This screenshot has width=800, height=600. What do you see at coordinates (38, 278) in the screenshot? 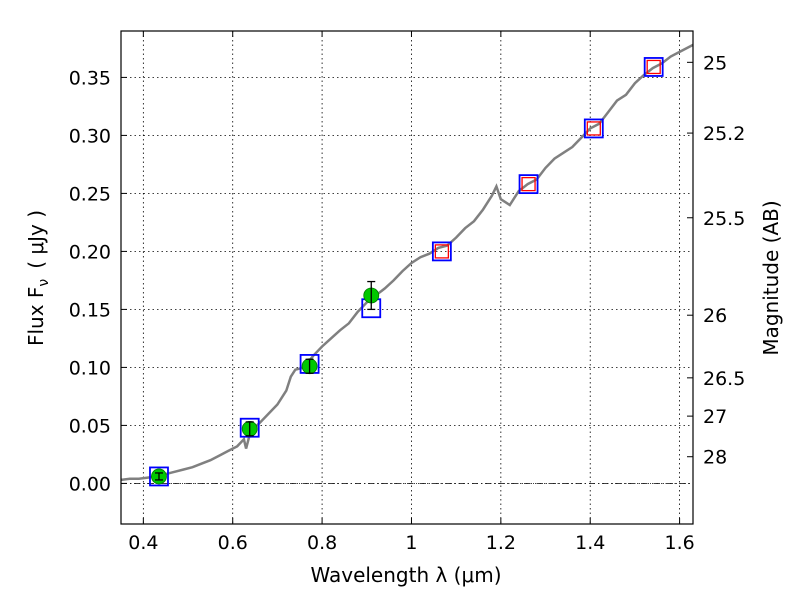
I see `y-axis-label: Flux Fν ( μJy )` at bounding box center [38, 278].